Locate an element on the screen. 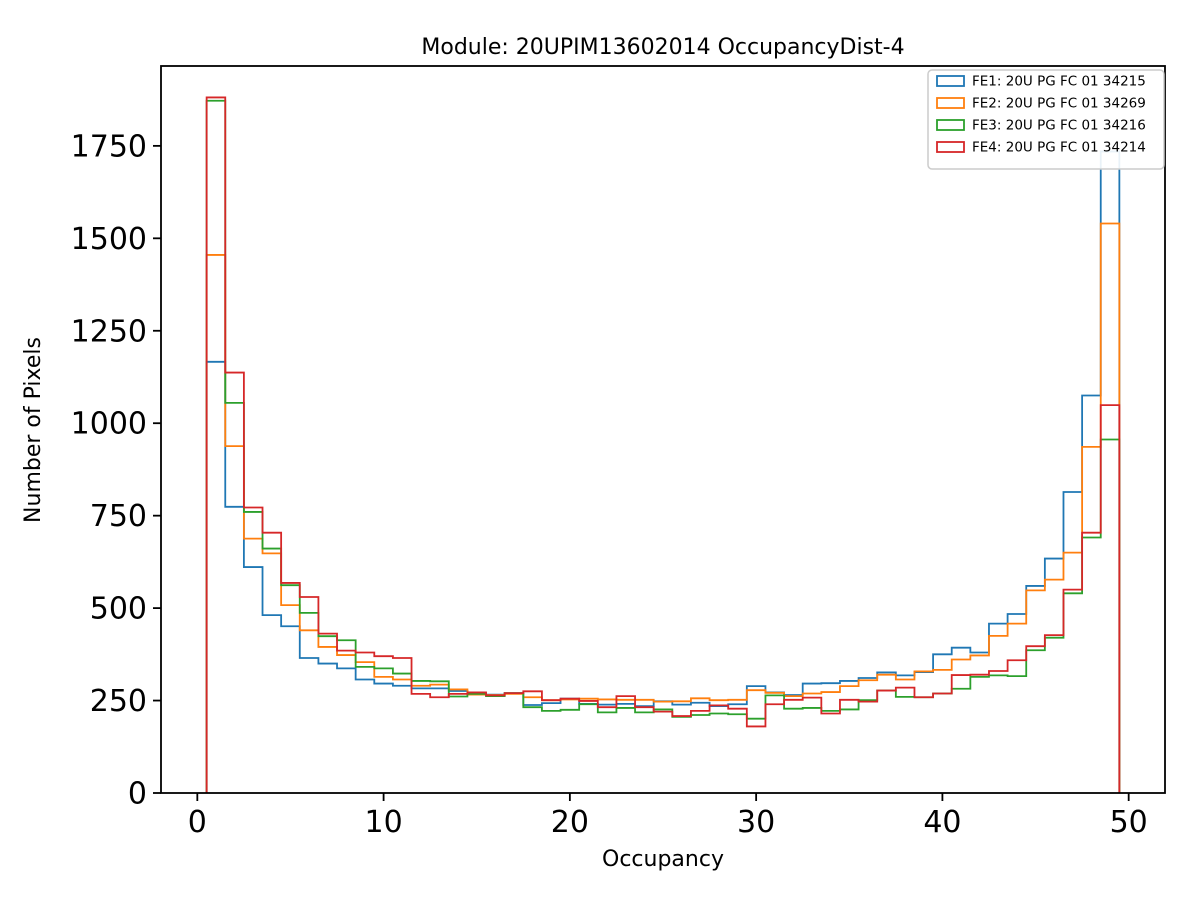 The width and height of the screenshot is (1200, 900). x-tick-label: 10 is located at coordinates (383, 822).